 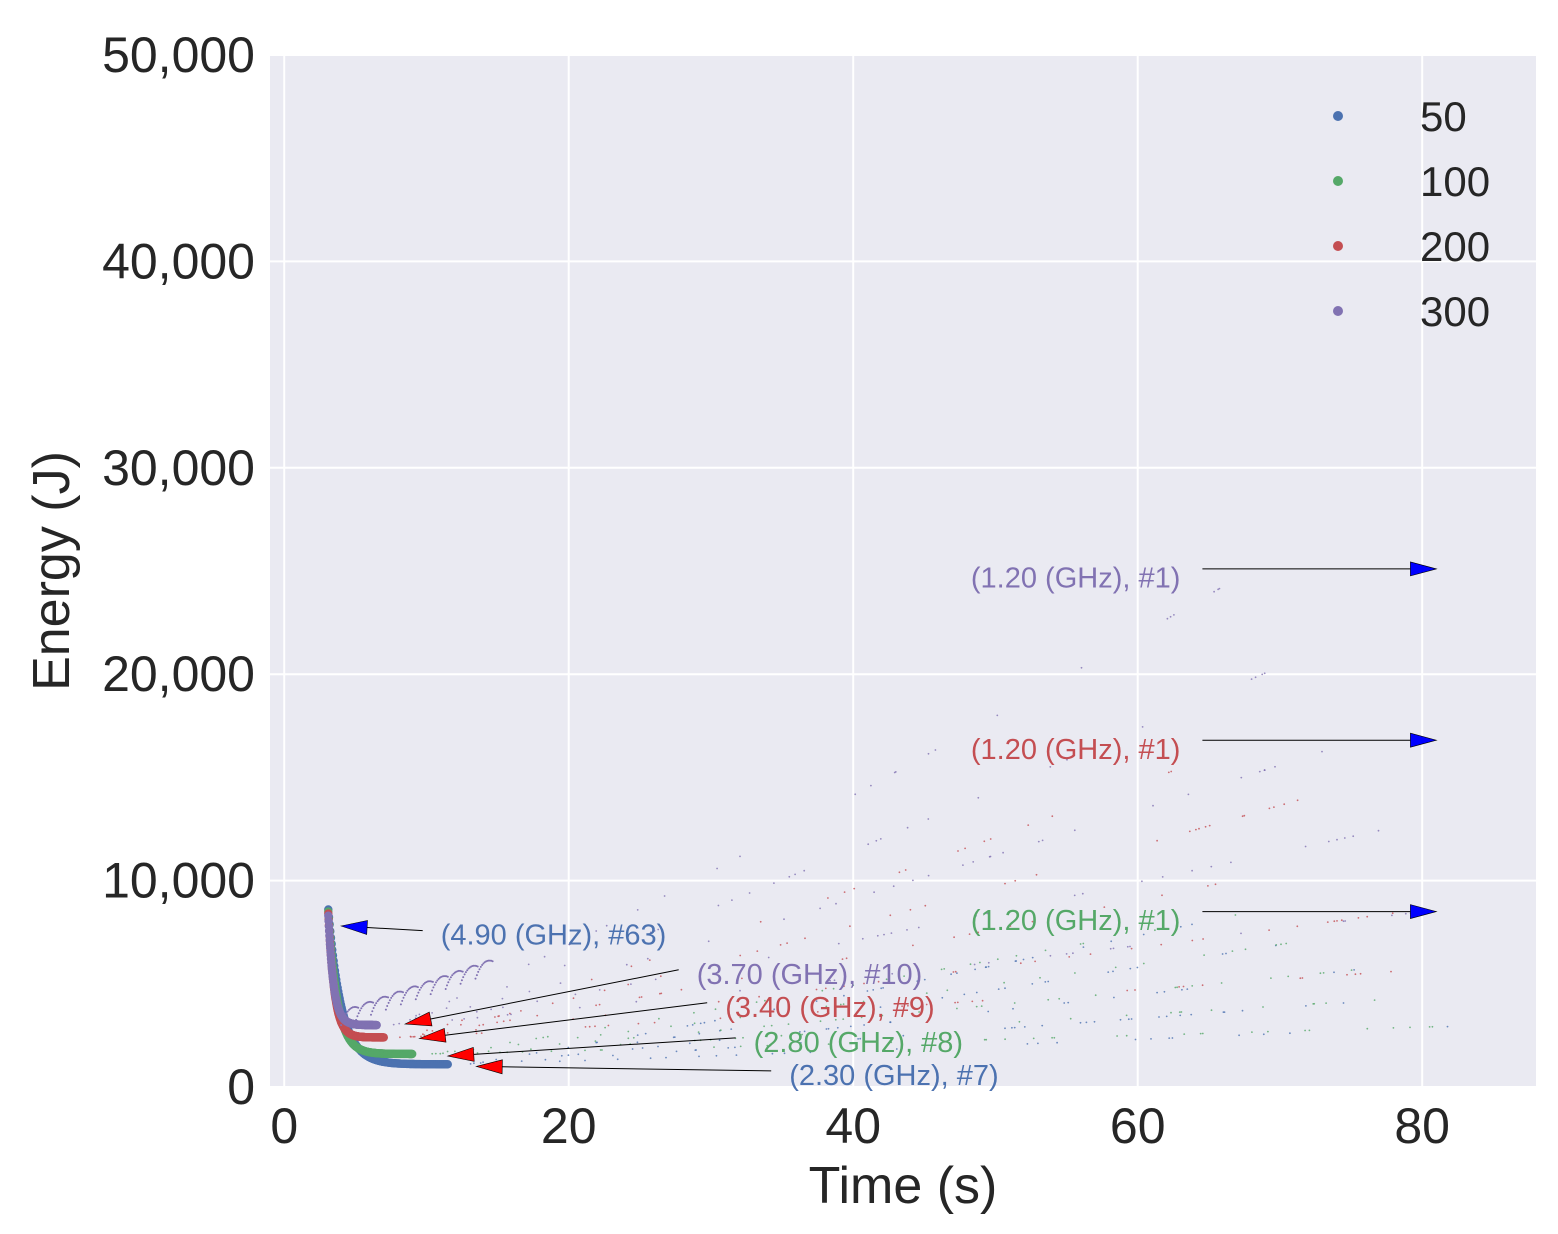 I want to click on annotation-arrow-head, so click(x=432, y=1035).